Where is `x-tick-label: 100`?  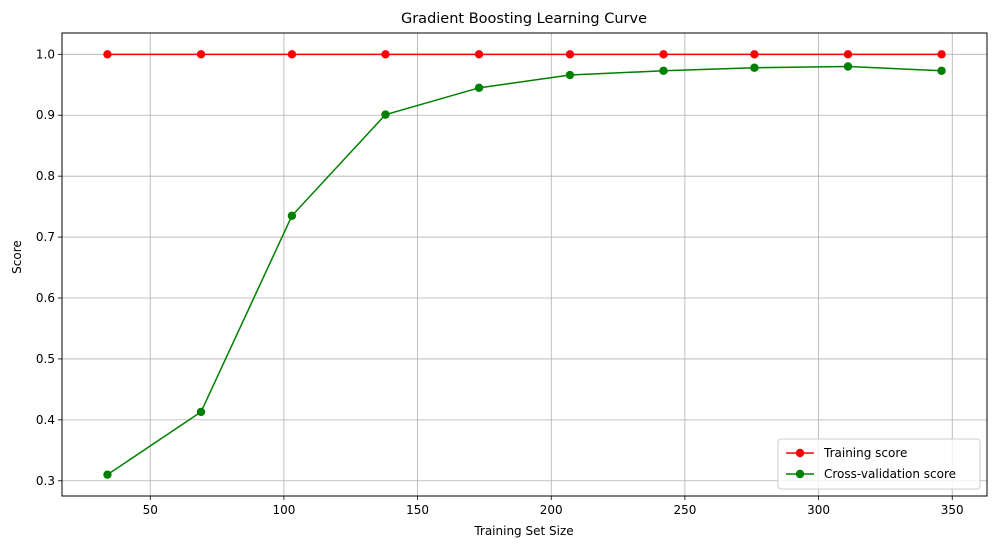
x-tick-label: 100 is located at coordinates (283, 510).